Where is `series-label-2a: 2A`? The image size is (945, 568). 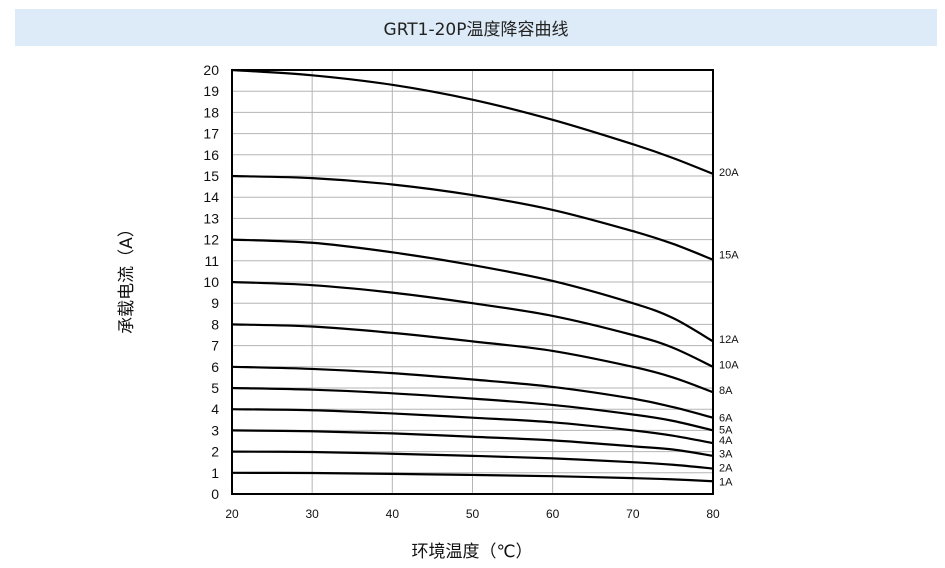
series-label-2a: 2A is located at coordinates (726, 469).